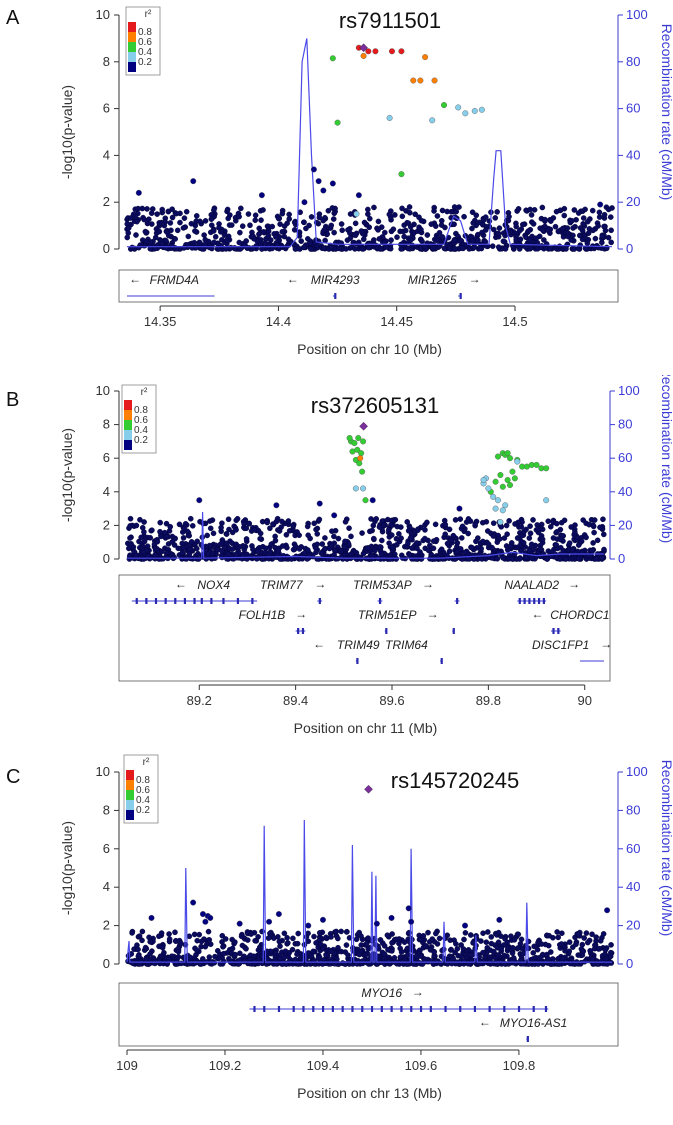  I want to click on y2-axis-label: Recombination rate (cM/Mb), so click(666, 112).